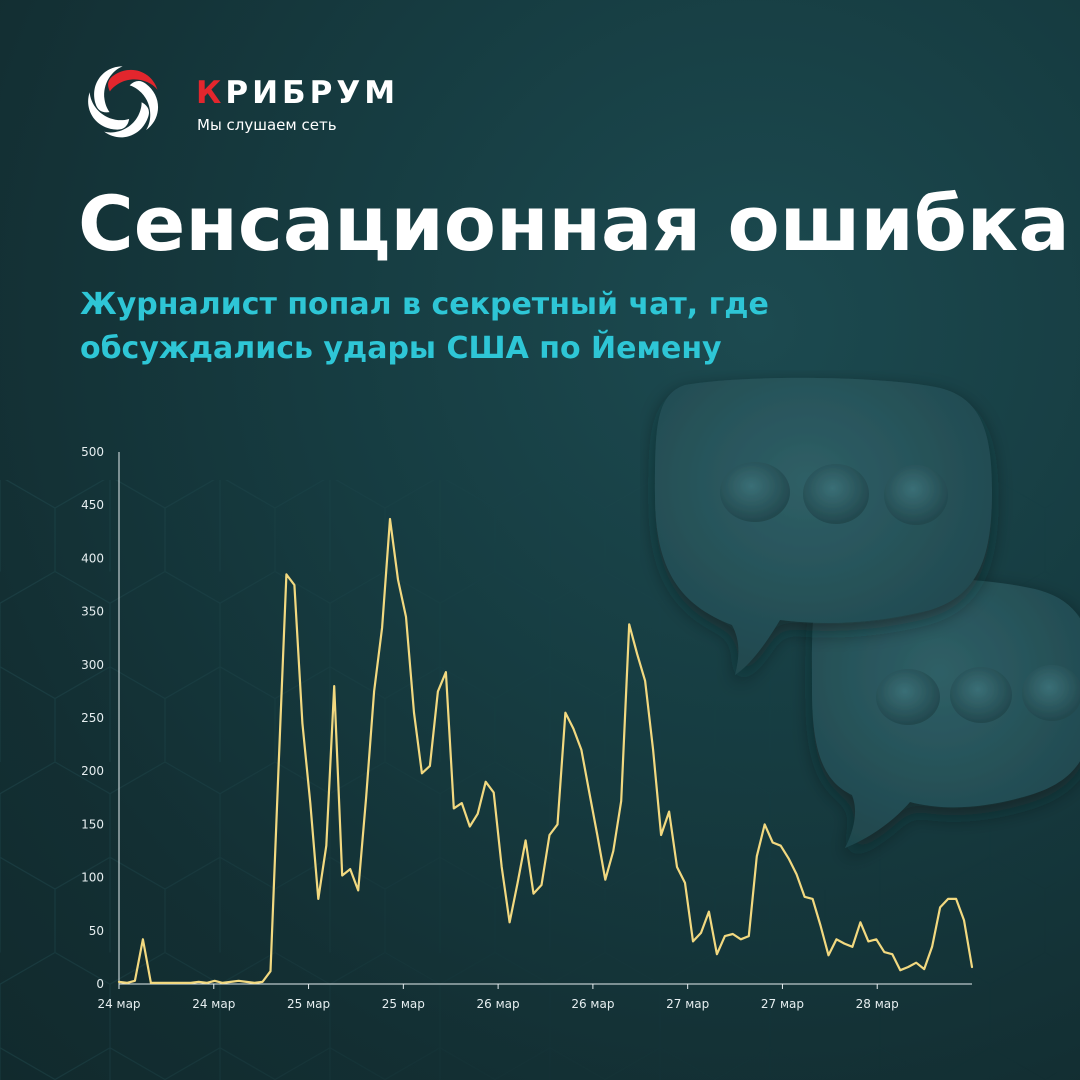  What do you see at coordinates (96, 931) in the screenshot?
I see `y-tick-label: 50` at bounding box center [96, 931].